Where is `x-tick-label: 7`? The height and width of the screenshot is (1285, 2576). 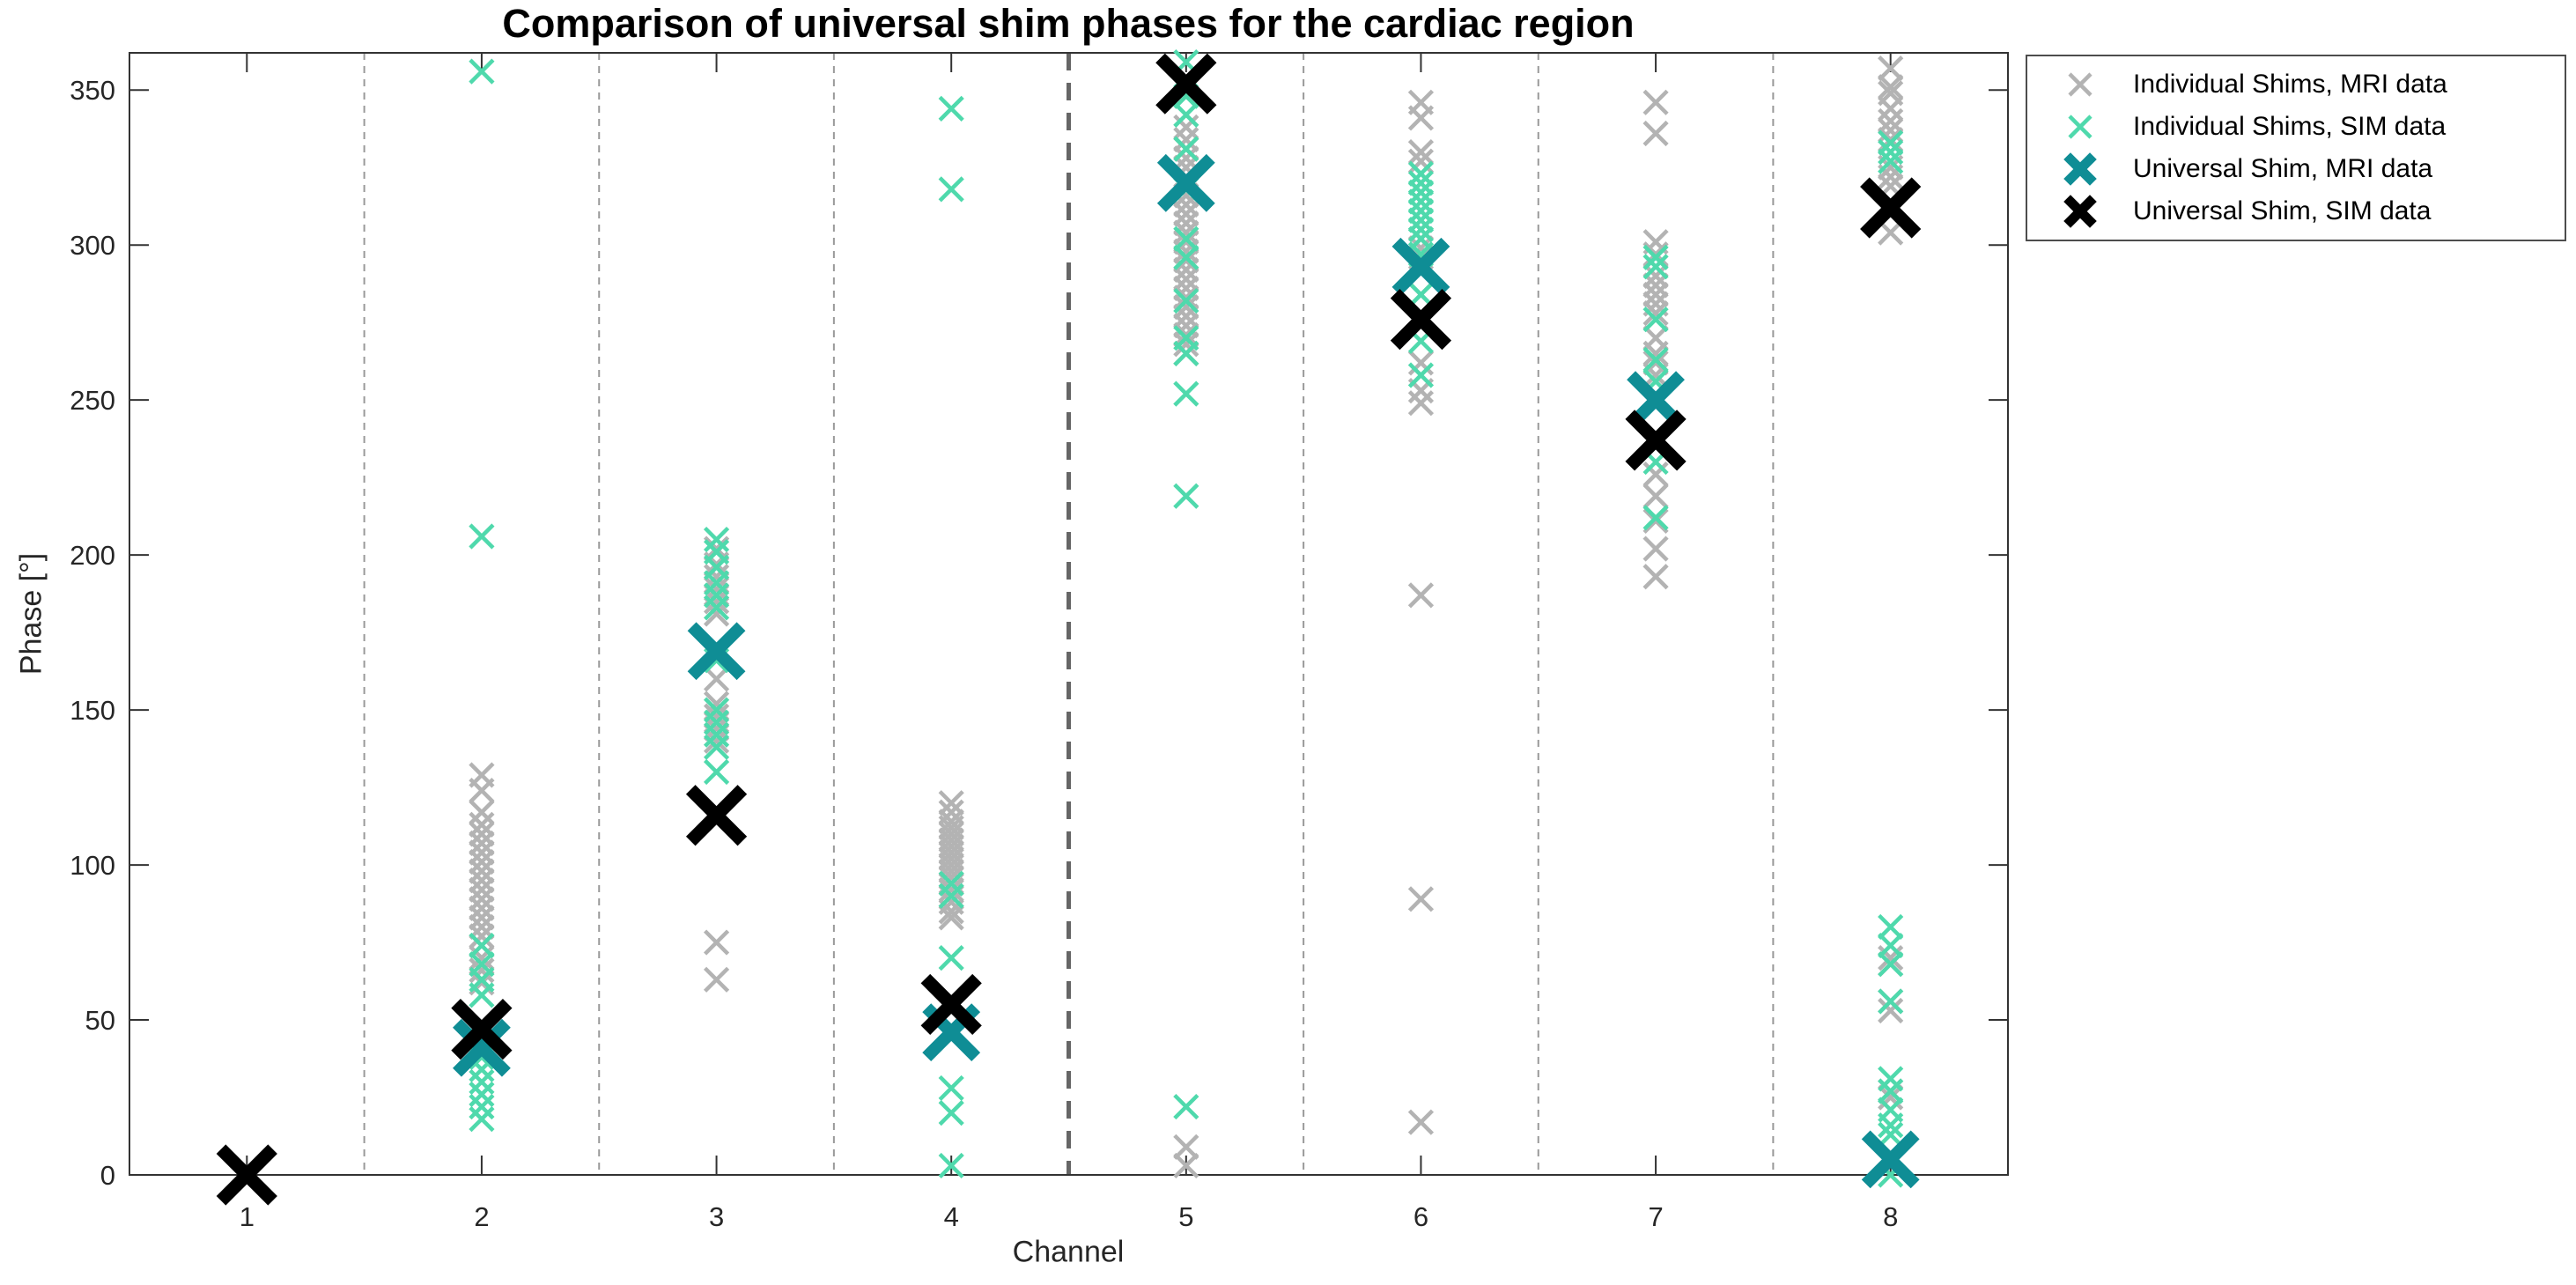
x-tick-label: 7 is located at coordinates (1655, 1216).